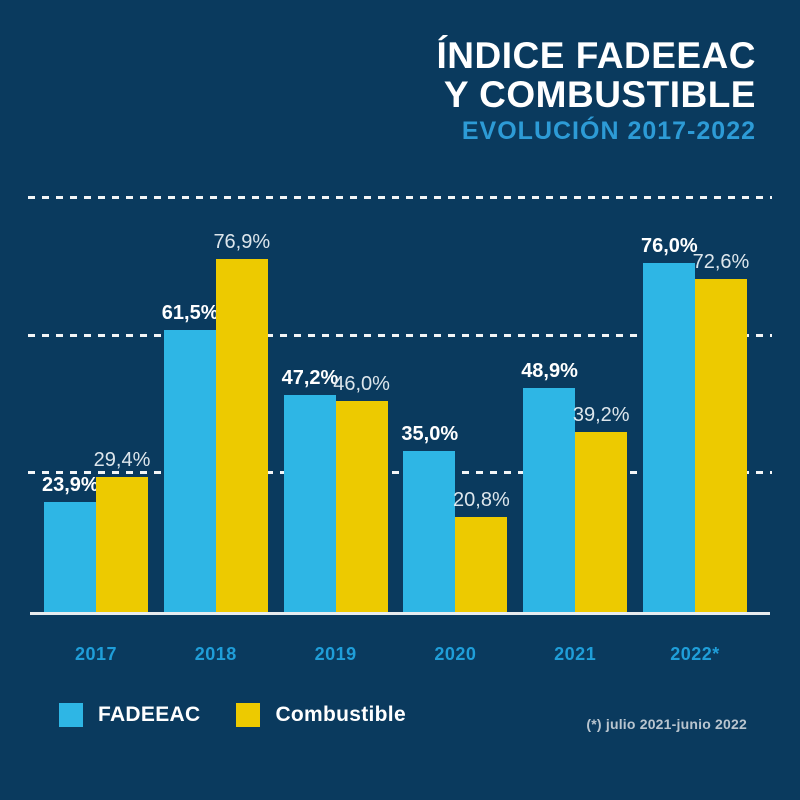 Image resolution: width=800 pixels, height=800 pixels. I want to click on bar-fadeeac-2017: 23,9%, so click(70, 543).